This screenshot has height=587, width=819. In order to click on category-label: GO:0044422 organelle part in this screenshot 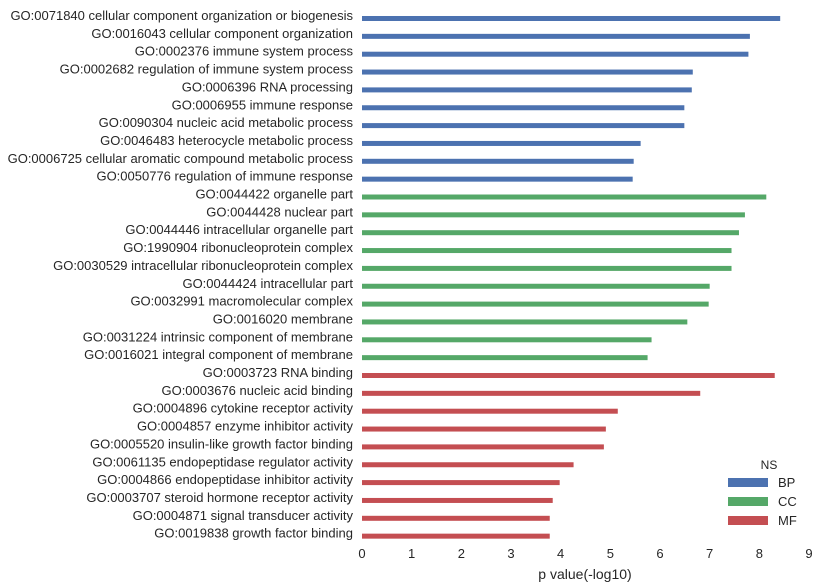, I will do `click(274, 194)`.